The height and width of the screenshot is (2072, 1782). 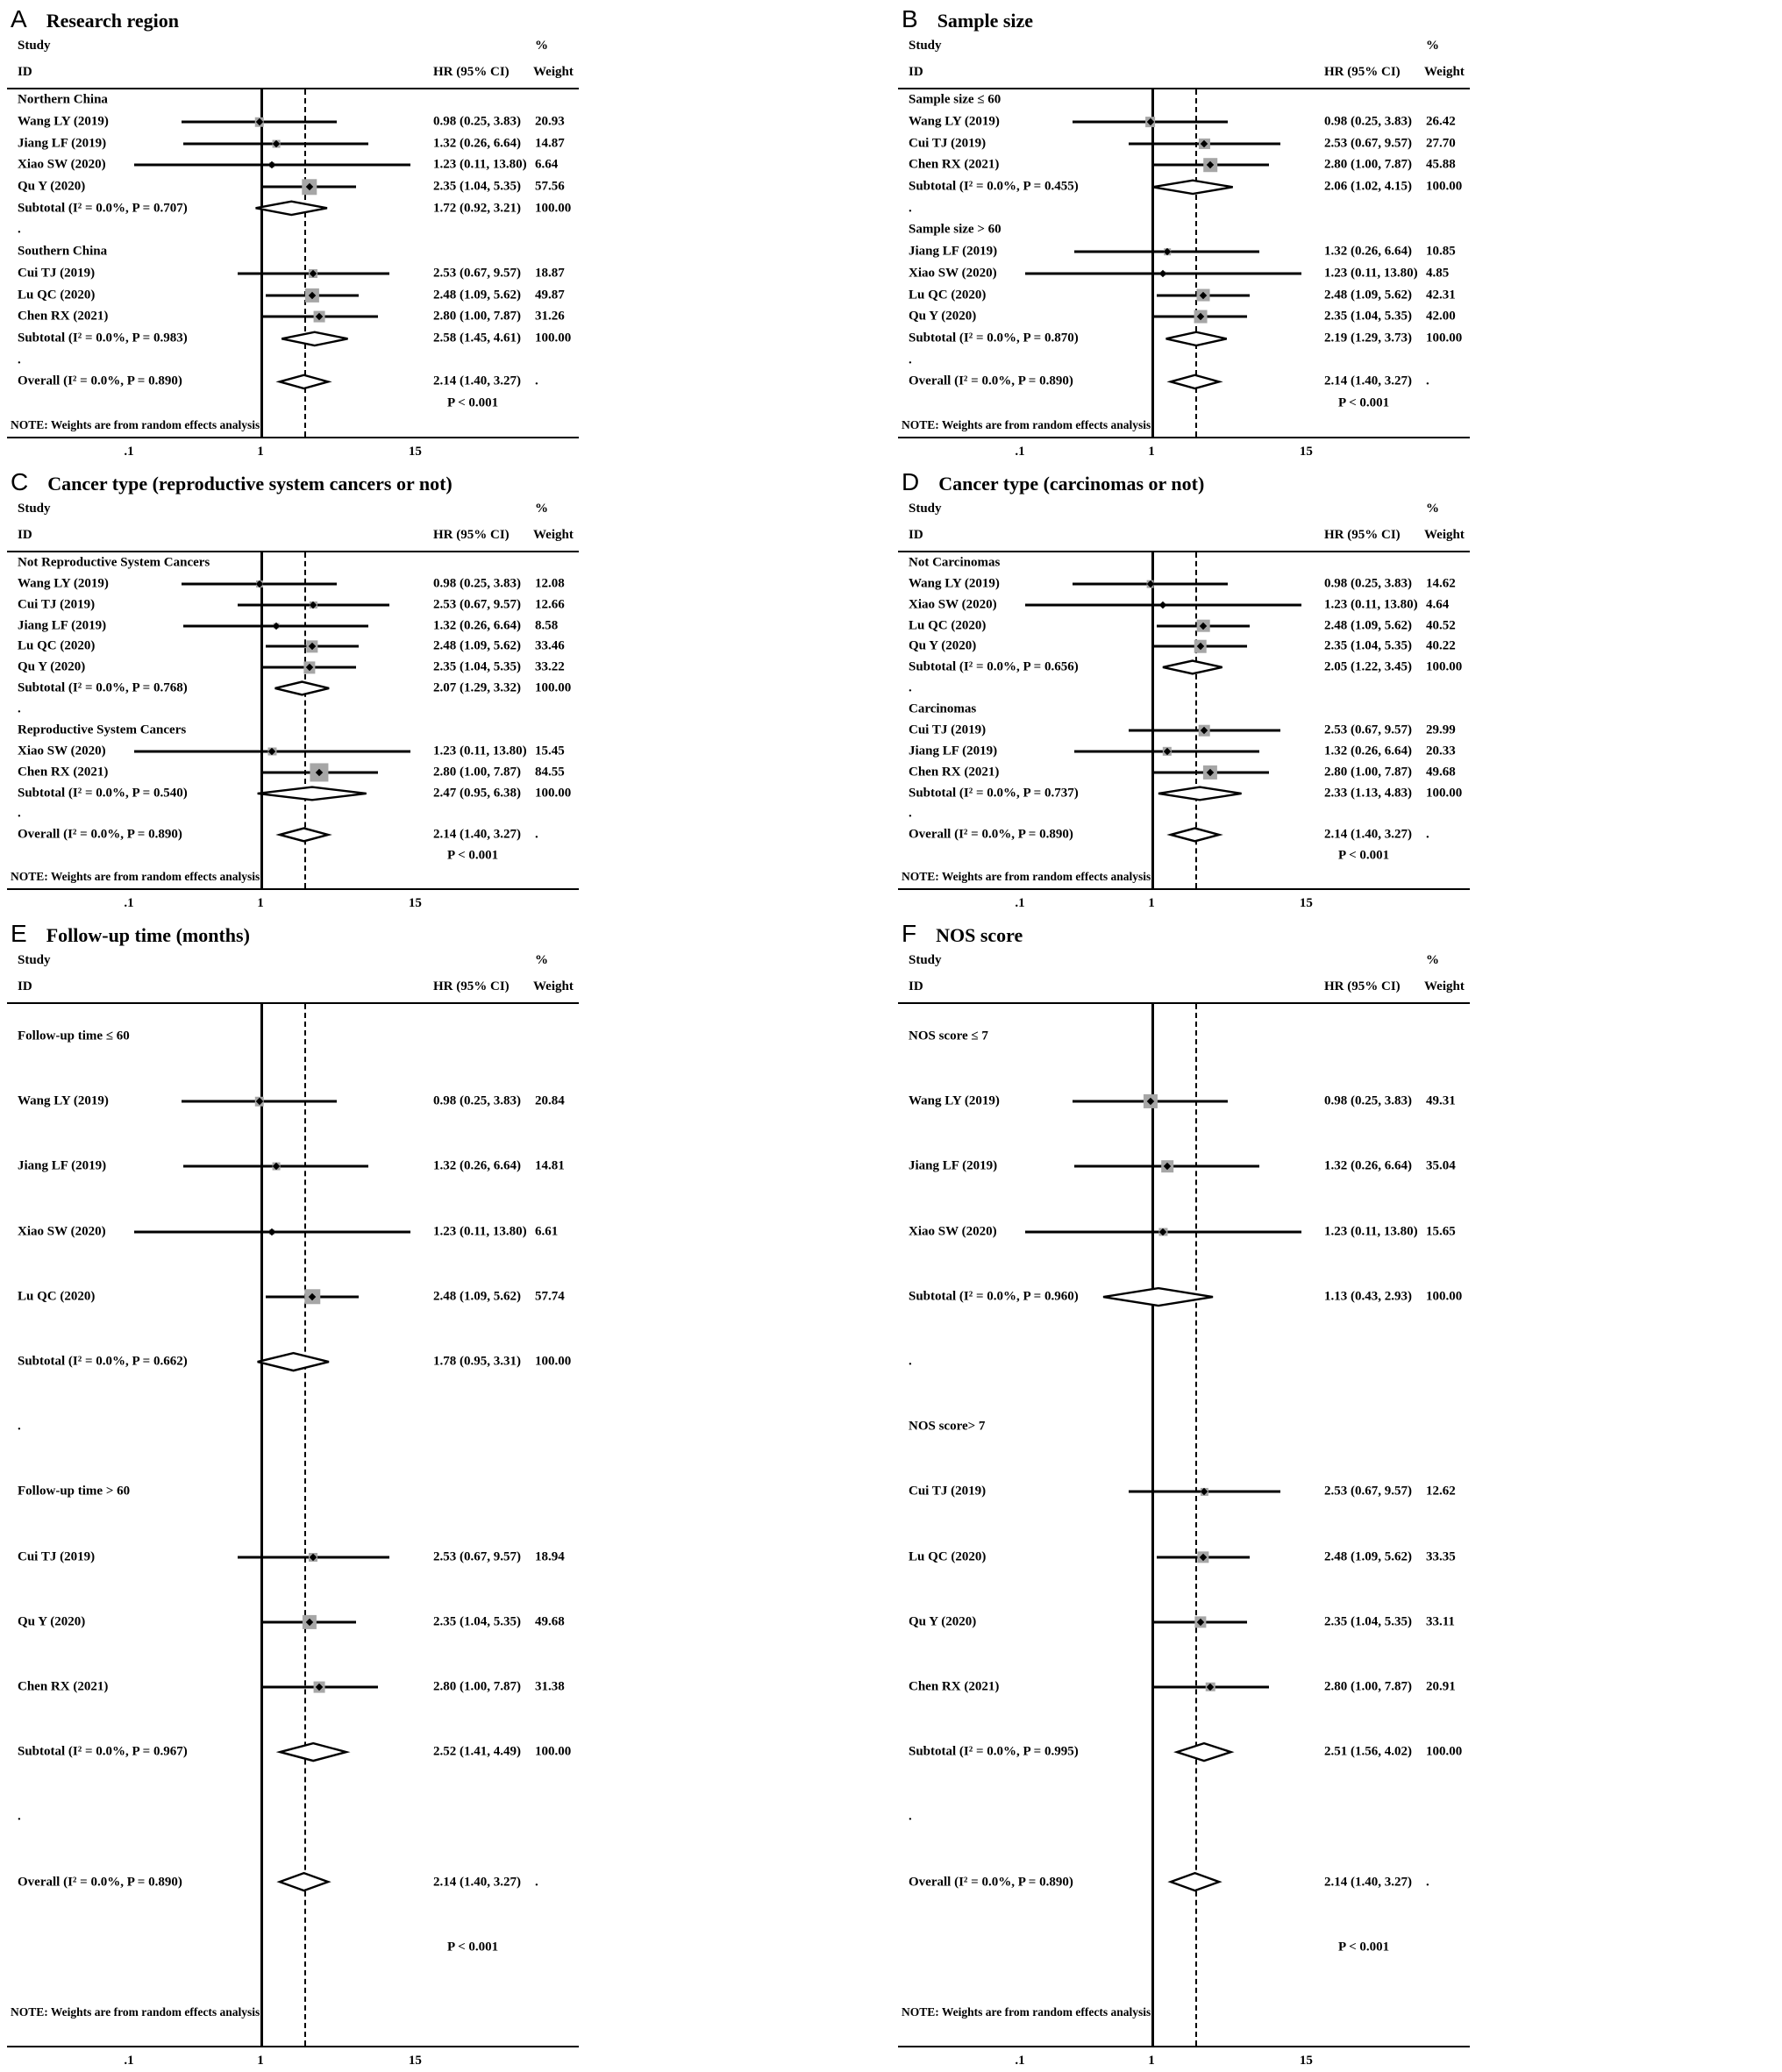 What do you see at coordinates (1184, 317) in the screenshot?
I see `study-row: Qu Y (2020) 2.35 (1.04, 5.35) 42.00` at bounding box center [1184, 317].